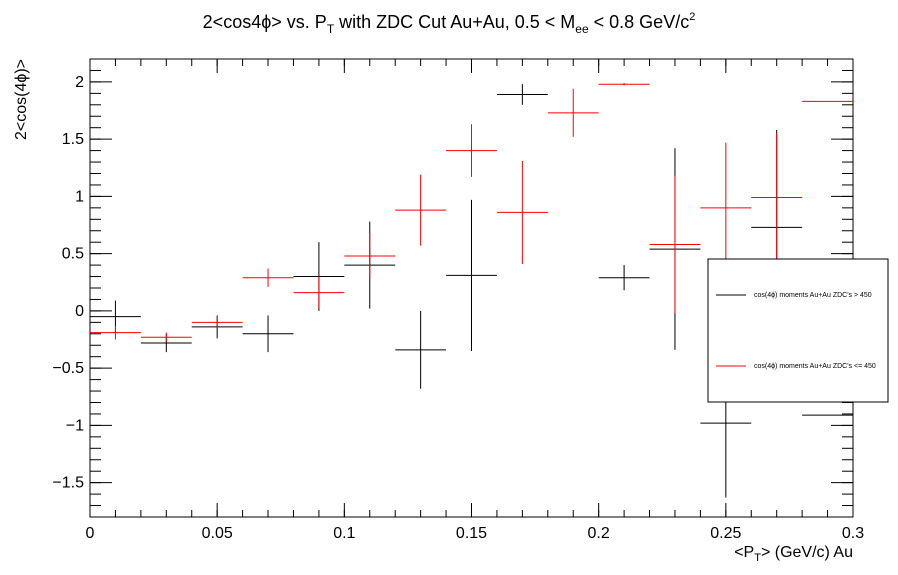  What do you see at coordinates (79, 311) in the screenshot?
I see `y-tick-label: 0` at bounding box center [79, 311].